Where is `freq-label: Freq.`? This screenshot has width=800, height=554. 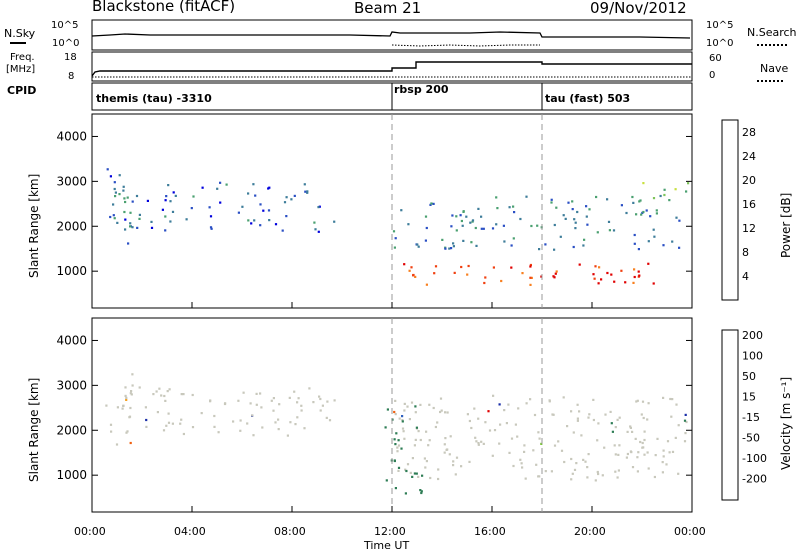 freq-label: Freq. is located at coordinates (22, 57).